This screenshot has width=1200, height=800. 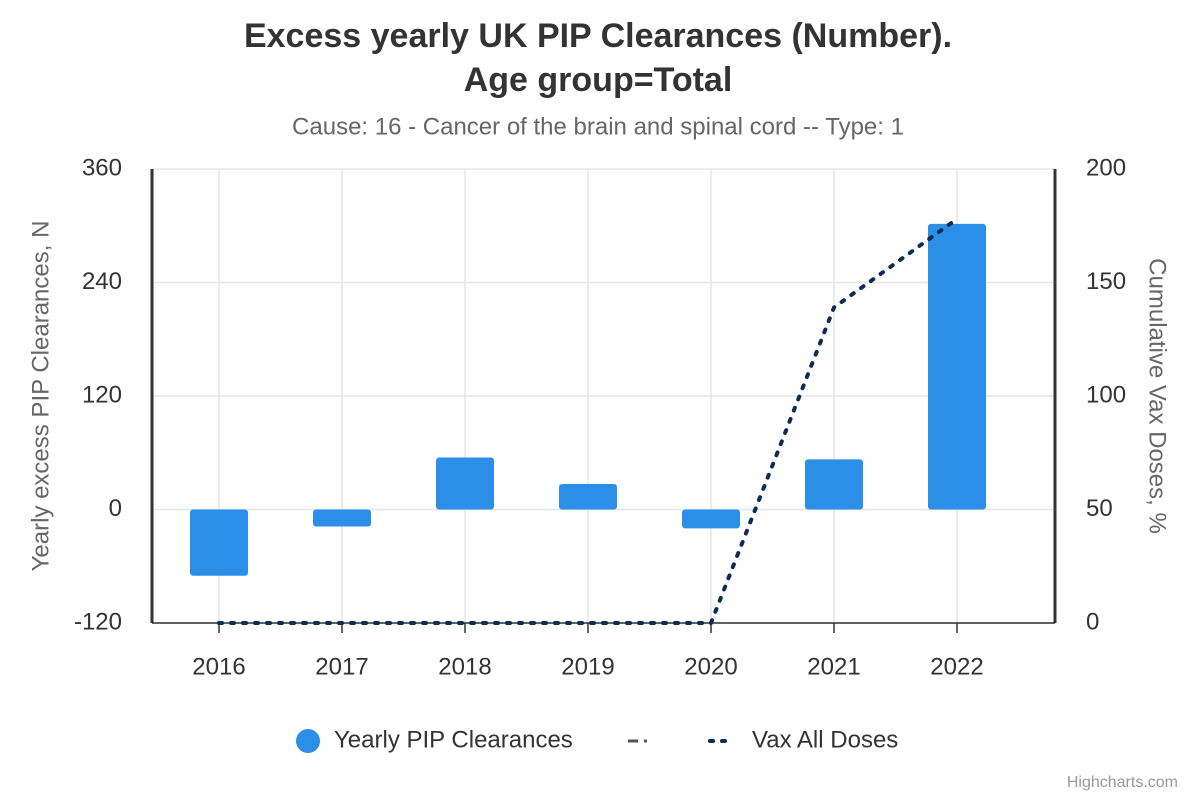 What do you see at coordinates (98, 621) in the screenshot?
I see `y-tick-label: -120` at bounding box center [98, 621].